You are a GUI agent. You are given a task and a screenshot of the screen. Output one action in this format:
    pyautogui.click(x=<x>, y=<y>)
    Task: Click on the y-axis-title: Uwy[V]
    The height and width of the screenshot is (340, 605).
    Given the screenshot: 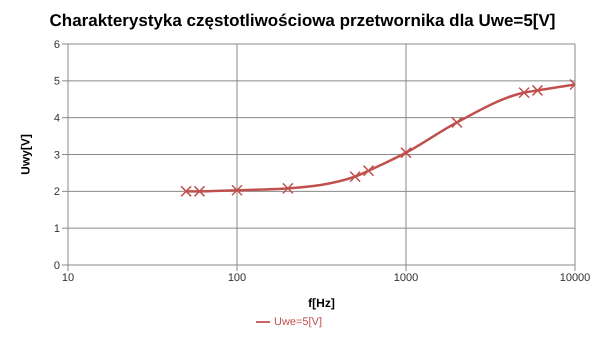 What is the action you would take?
    pyautogui.click(x=25, y=154)
    